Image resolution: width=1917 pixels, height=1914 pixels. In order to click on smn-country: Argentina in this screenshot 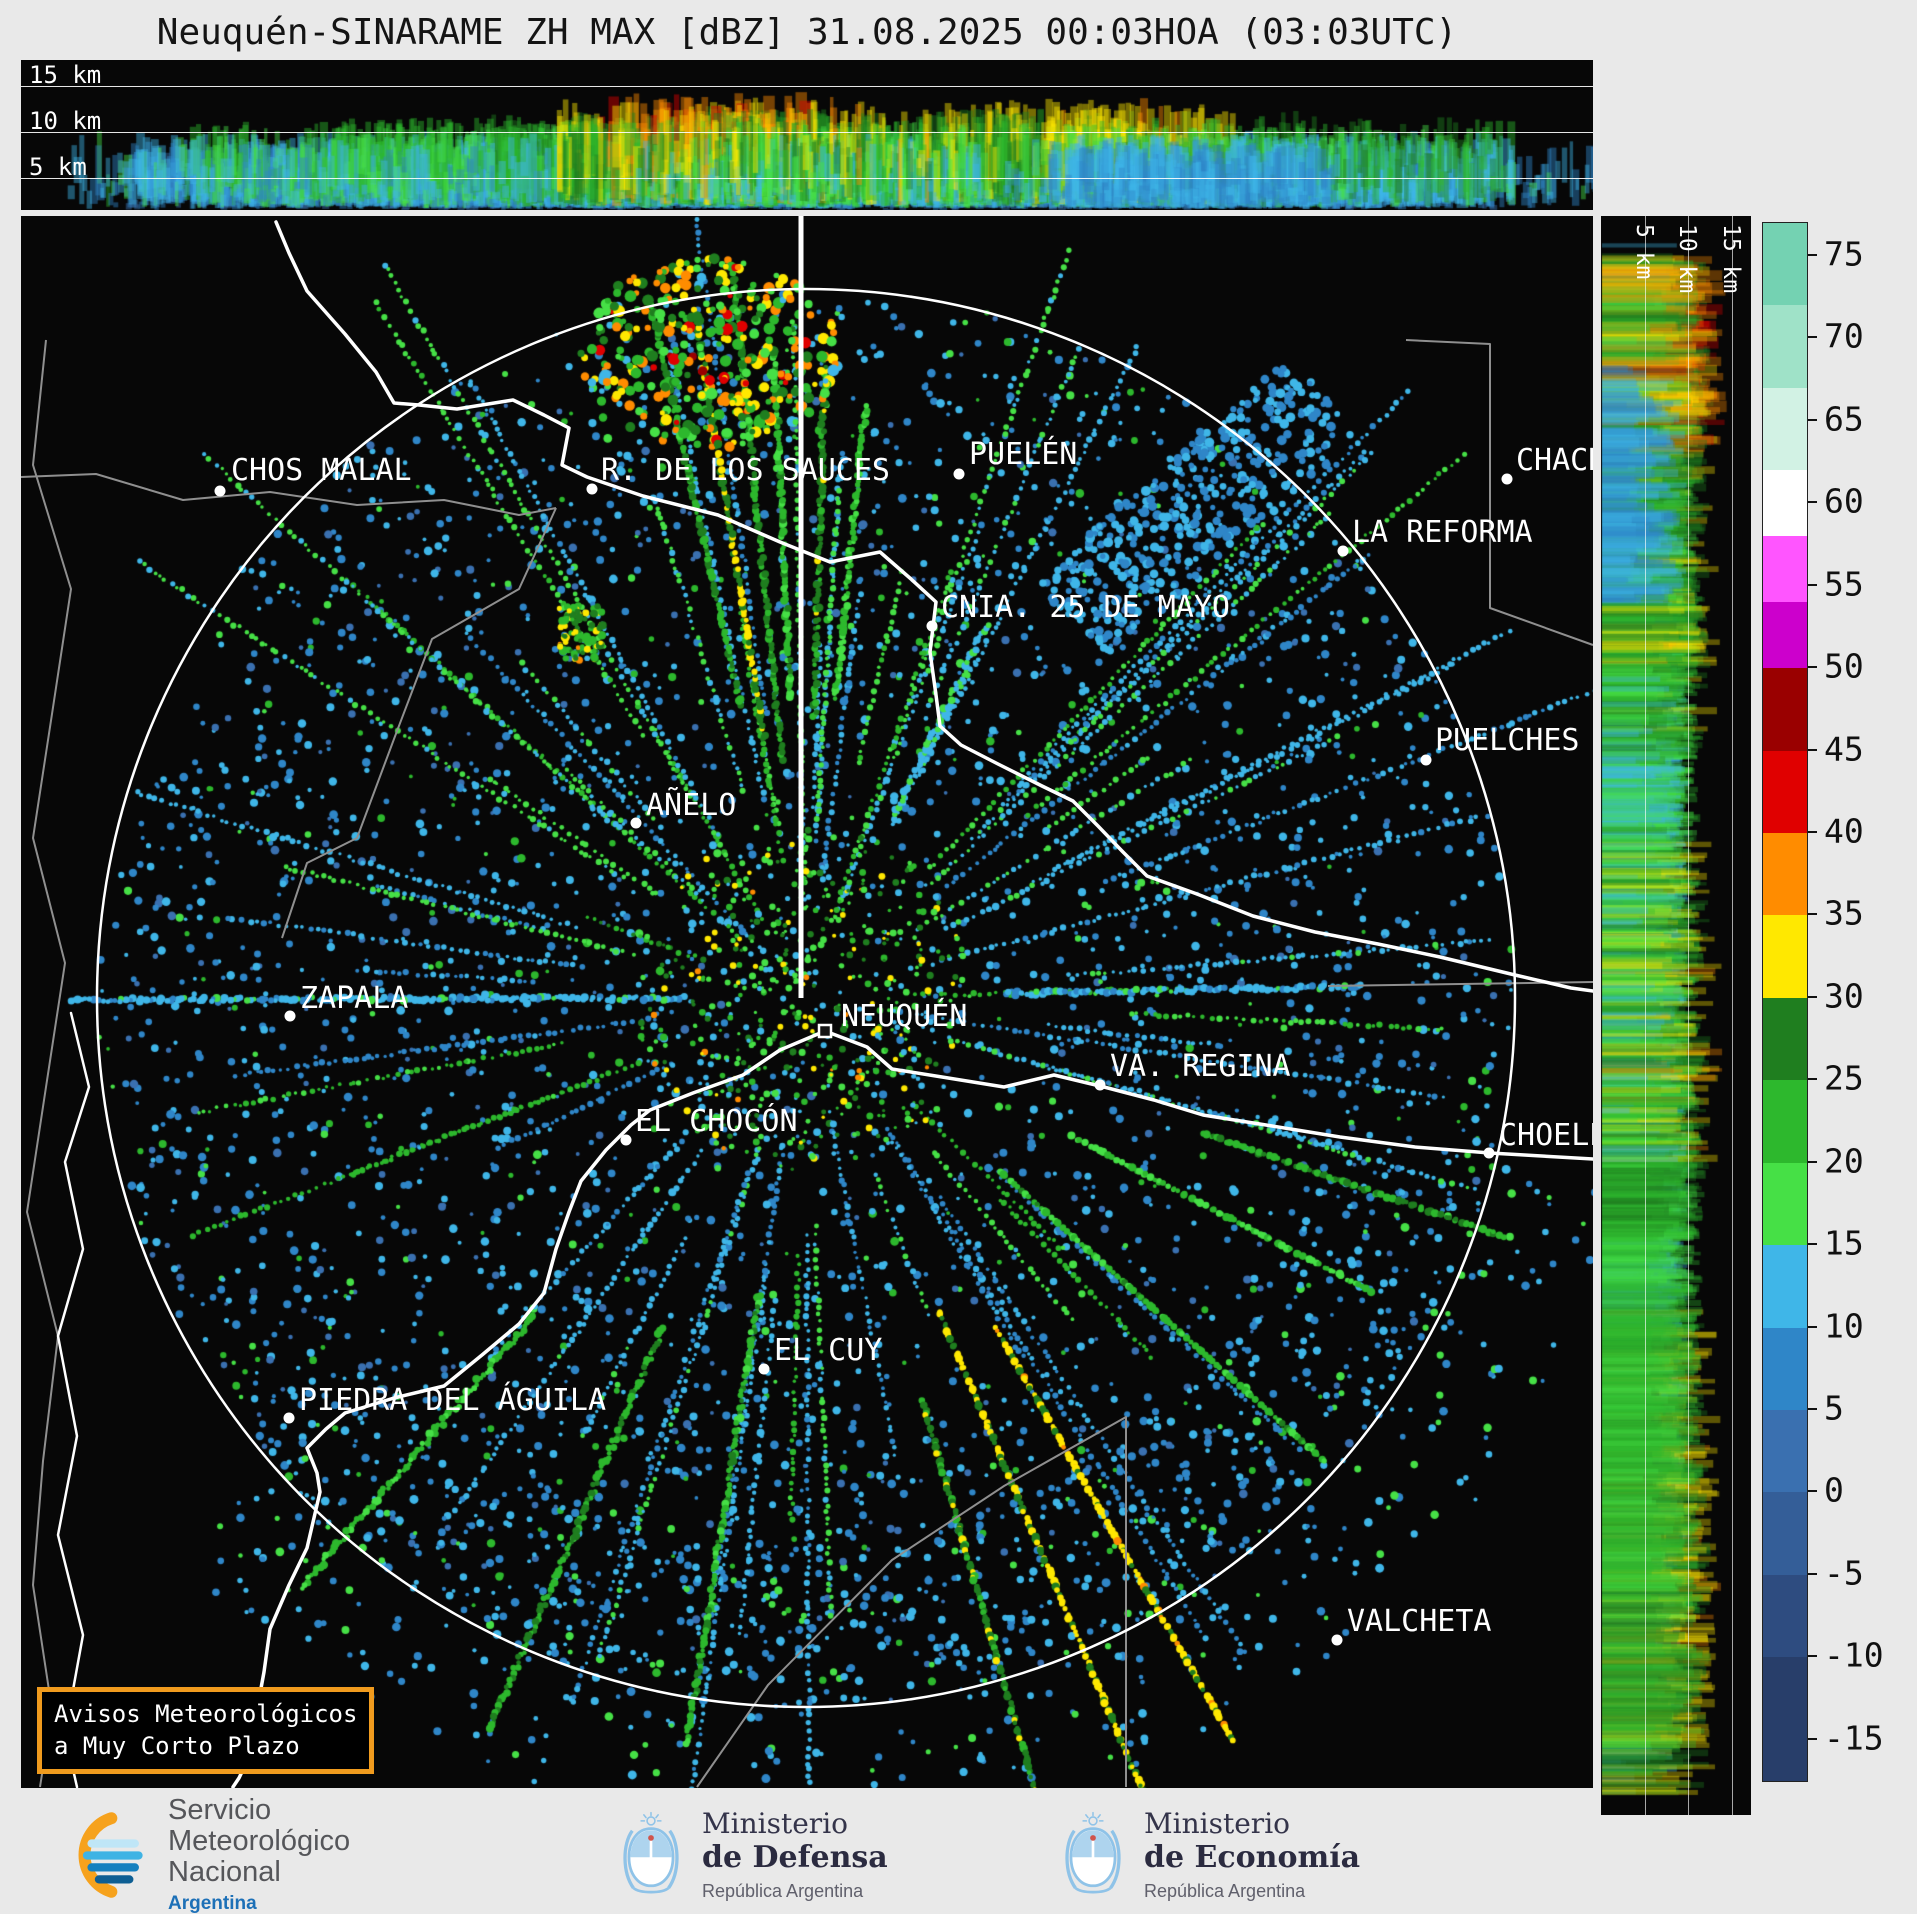, I will do `click(212, 1903)`.